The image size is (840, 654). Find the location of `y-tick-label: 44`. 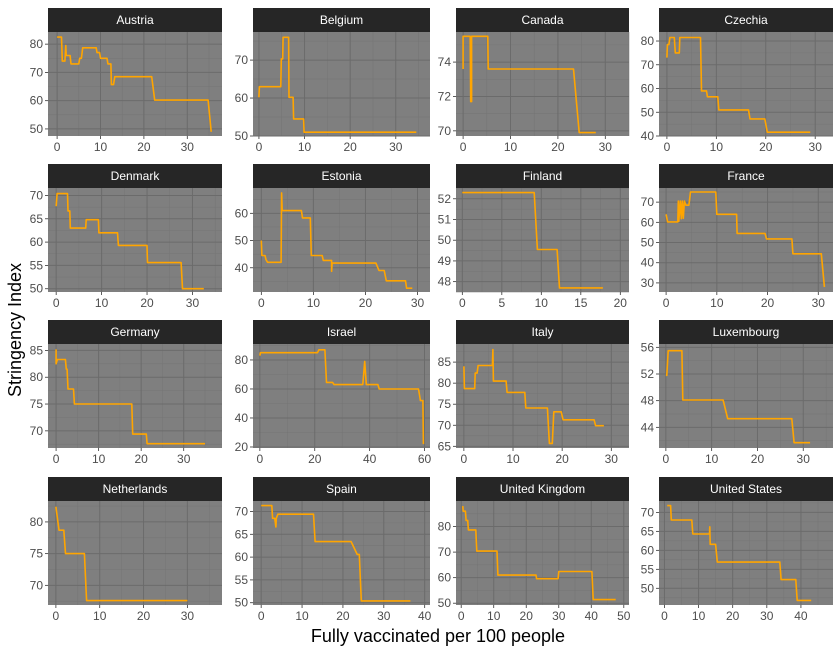

y-tick-label: 44 is located at coordinates (648, 427).